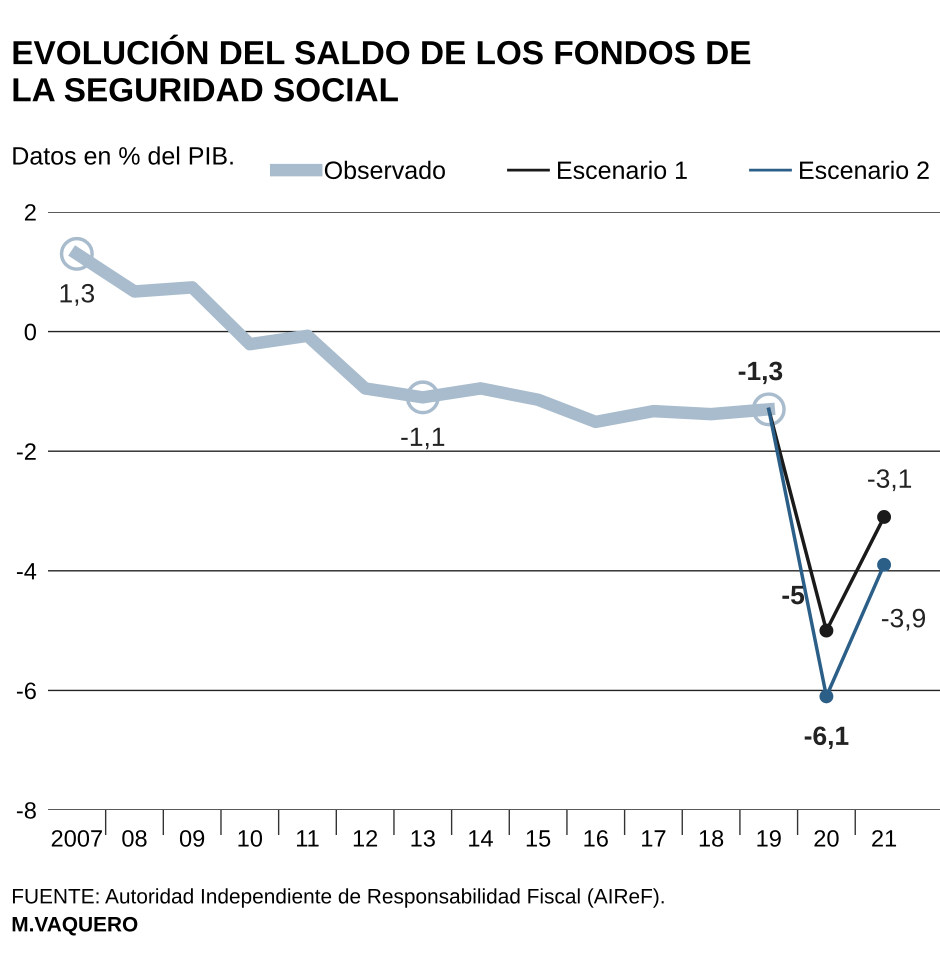 The width and height of the screenshot is (940, 962). Describe the element at coordinates (423, 838) in the screenshot. I see `x-tick-label: 13` at that location.